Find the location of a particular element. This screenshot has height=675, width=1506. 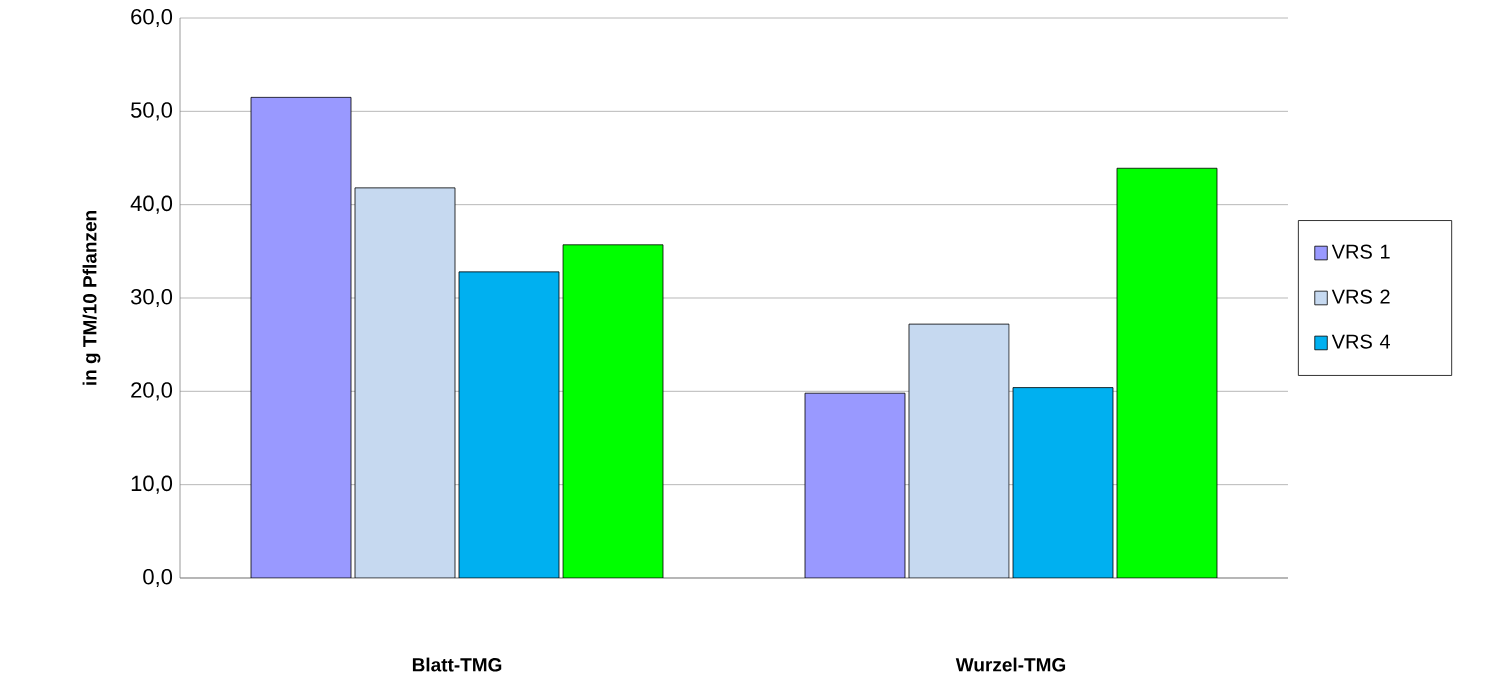

y-tick-label: 20,0 is located at coordinates (152, 391).